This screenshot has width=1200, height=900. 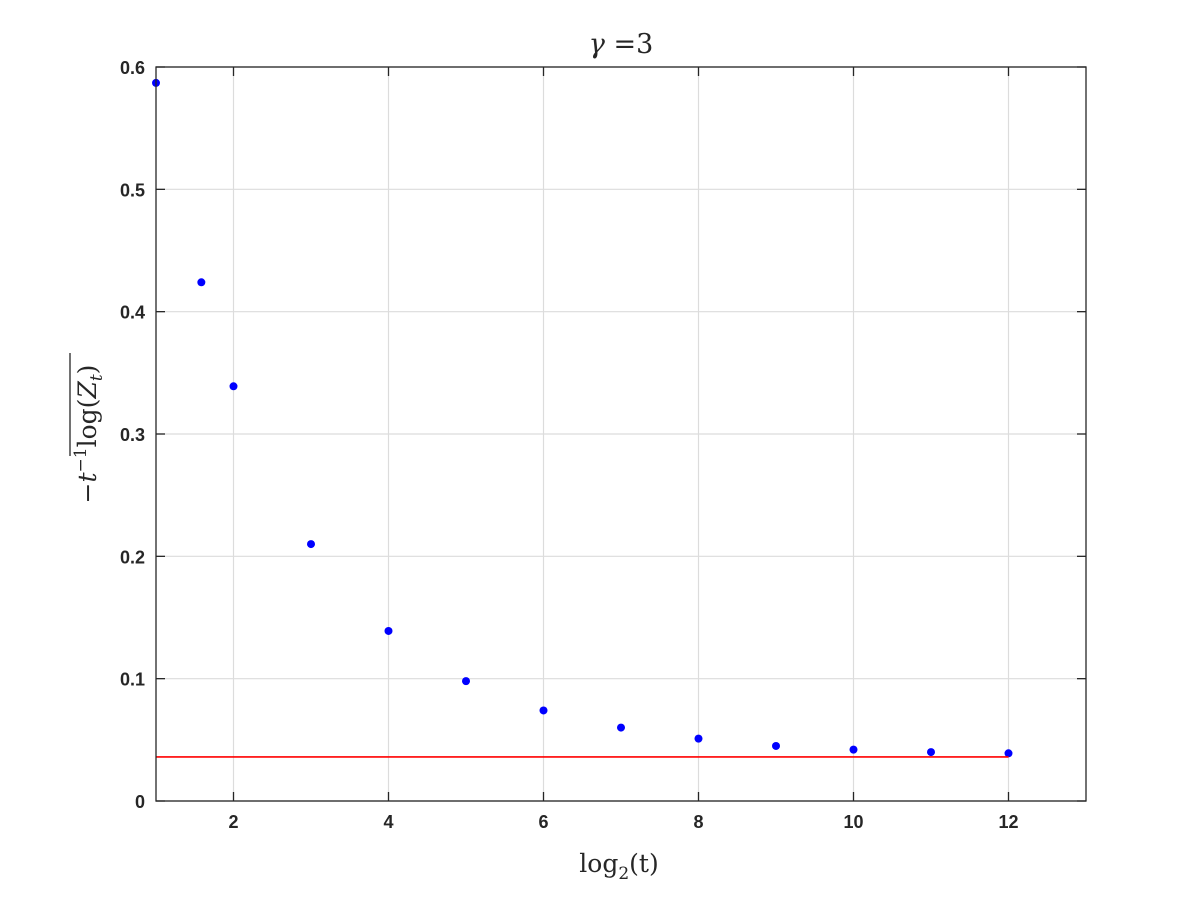 I want to click on y-tick-label: 0.2, so click(x=132, y=557).